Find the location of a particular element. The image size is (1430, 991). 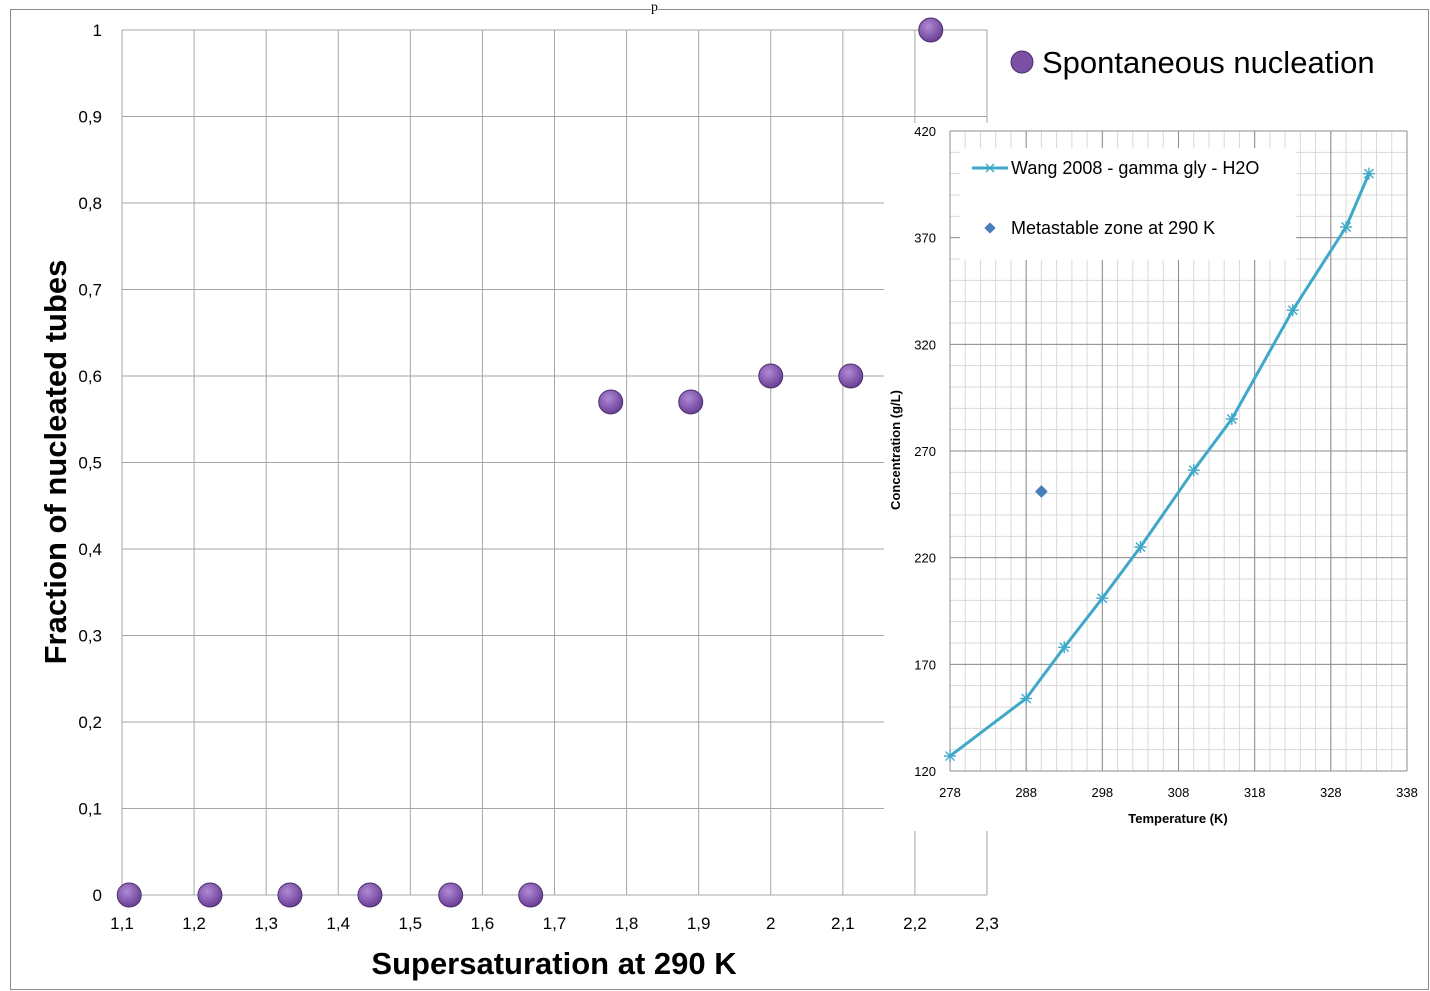

inset-x-tick-label: 328 is located at coordinates (1331, 792).